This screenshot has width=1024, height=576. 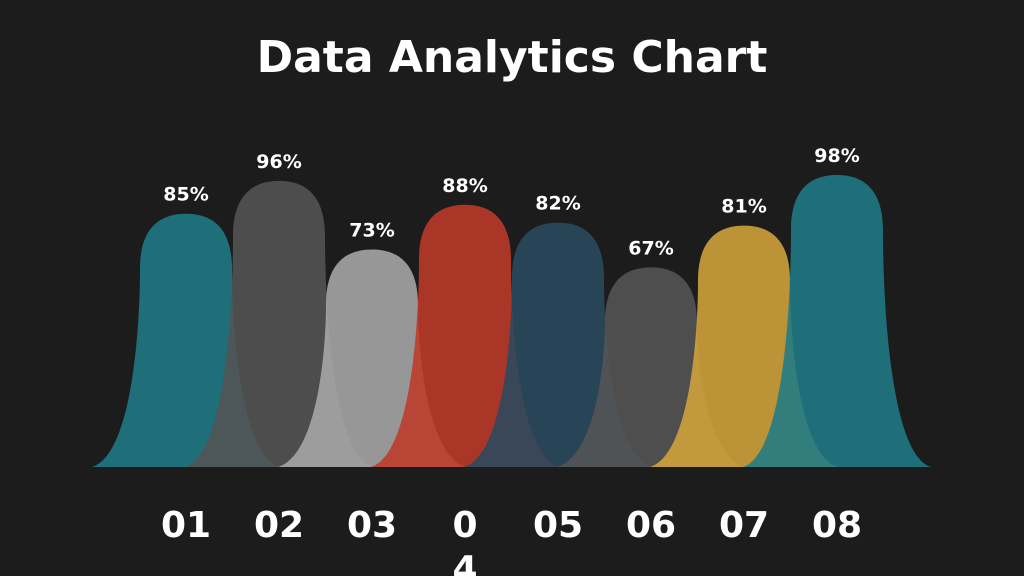 What do you see at coordinates (651, 525) in the screenshot?
I see `category-label-6: 06` at bounding box center [651, 525].